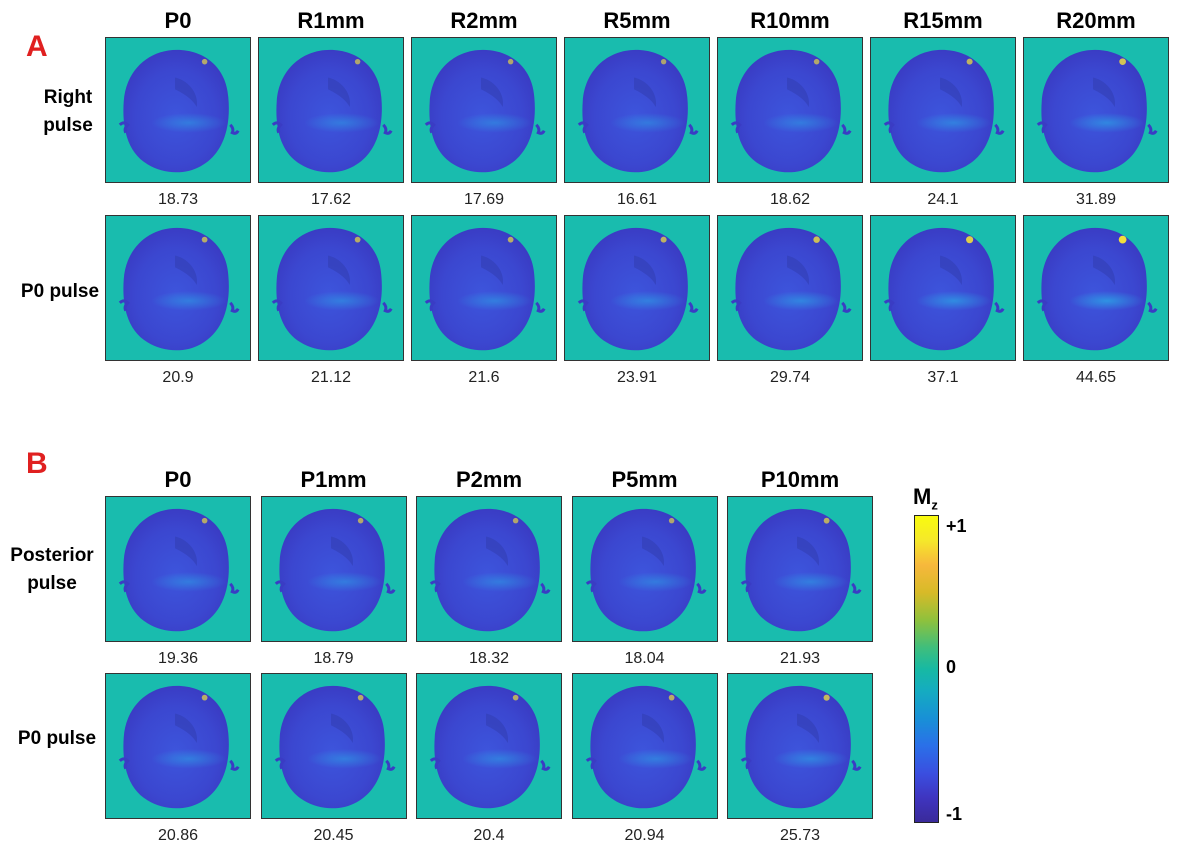  What do you see at coordinates (333, 479) in the screenshot?
I see `column-header: P1mm` at bounding box center [333, 479].